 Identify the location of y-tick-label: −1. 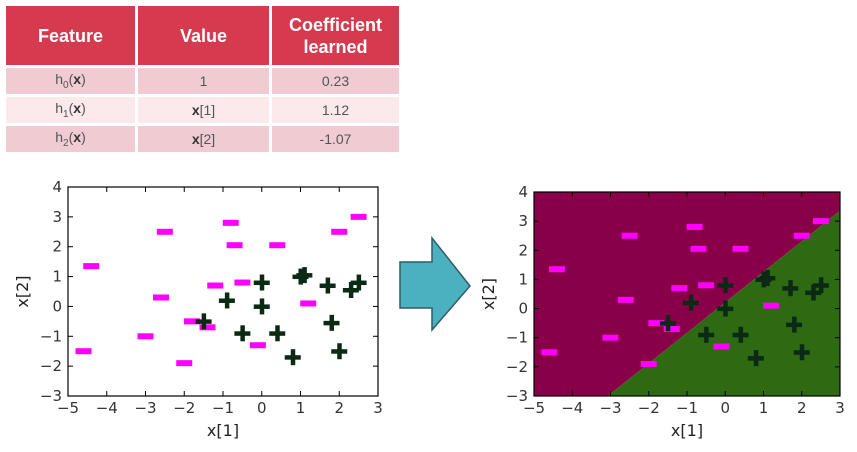
(517, 338).